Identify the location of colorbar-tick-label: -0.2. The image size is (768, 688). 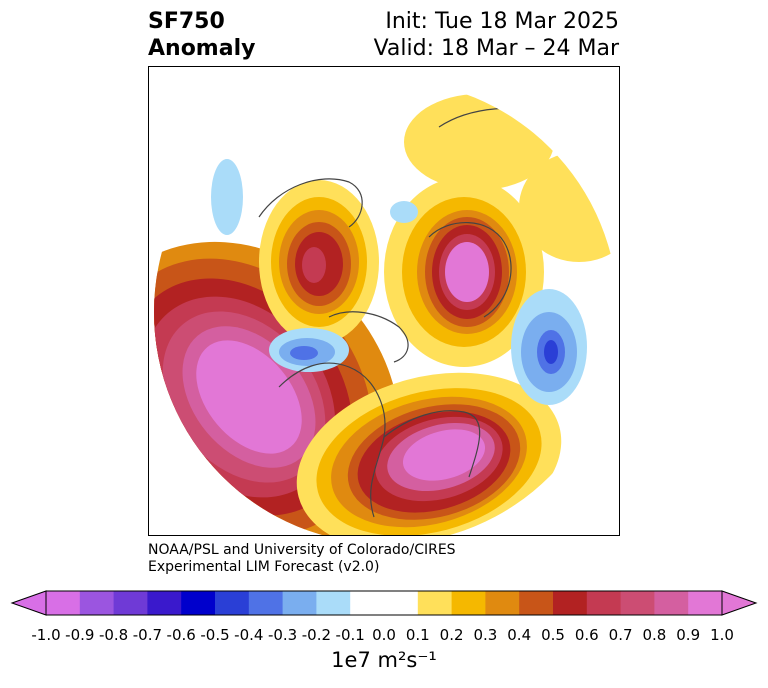
(316, 635).